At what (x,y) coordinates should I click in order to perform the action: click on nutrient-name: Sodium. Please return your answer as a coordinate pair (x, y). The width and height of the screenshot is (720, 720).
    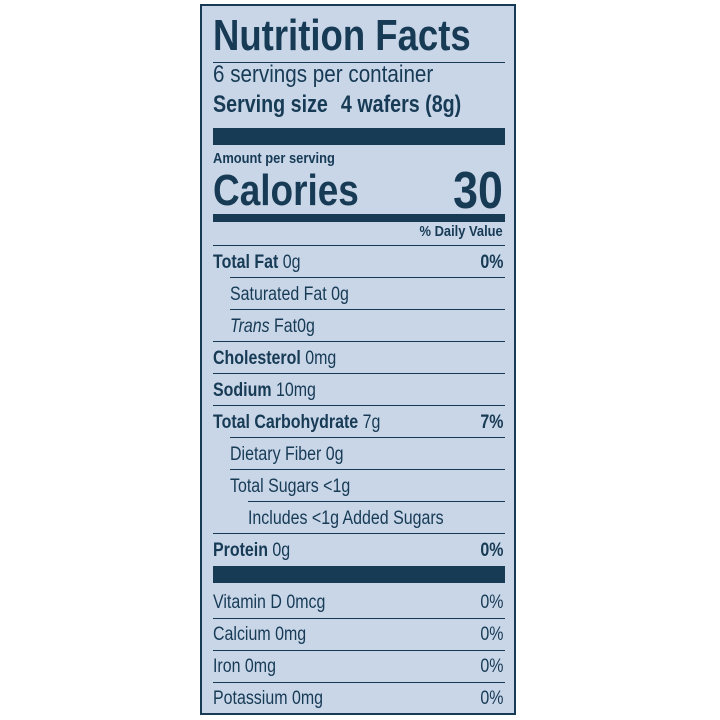
    Looking at the image, I should click on (242, 390).